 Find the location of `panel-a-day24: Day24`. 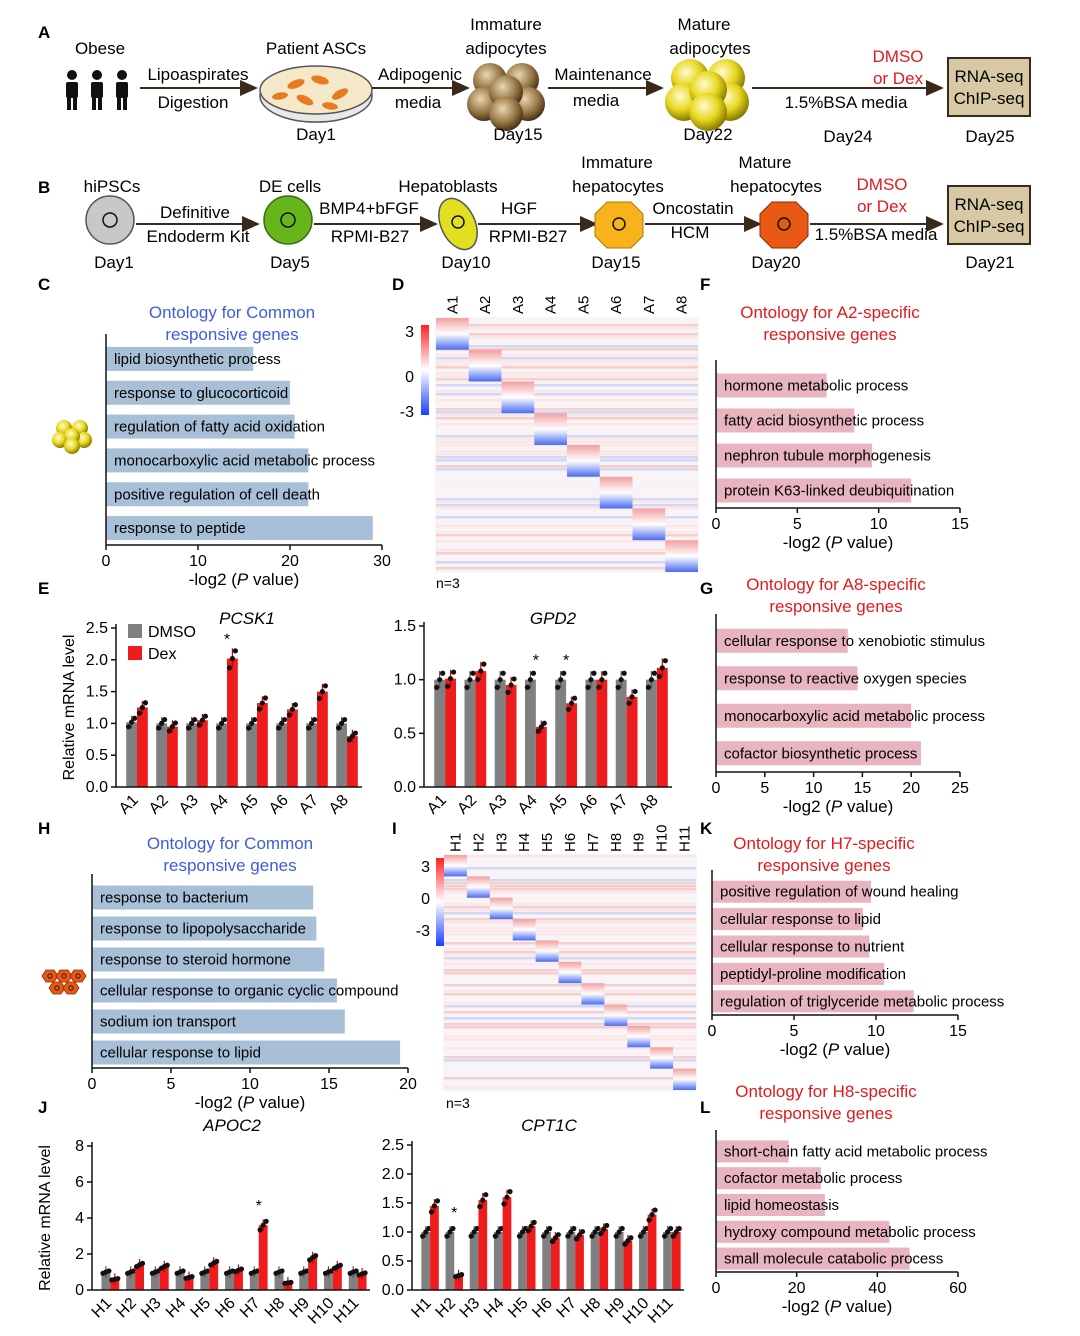

panel-a-day24: Day24 is located at coordinates (847, 136).